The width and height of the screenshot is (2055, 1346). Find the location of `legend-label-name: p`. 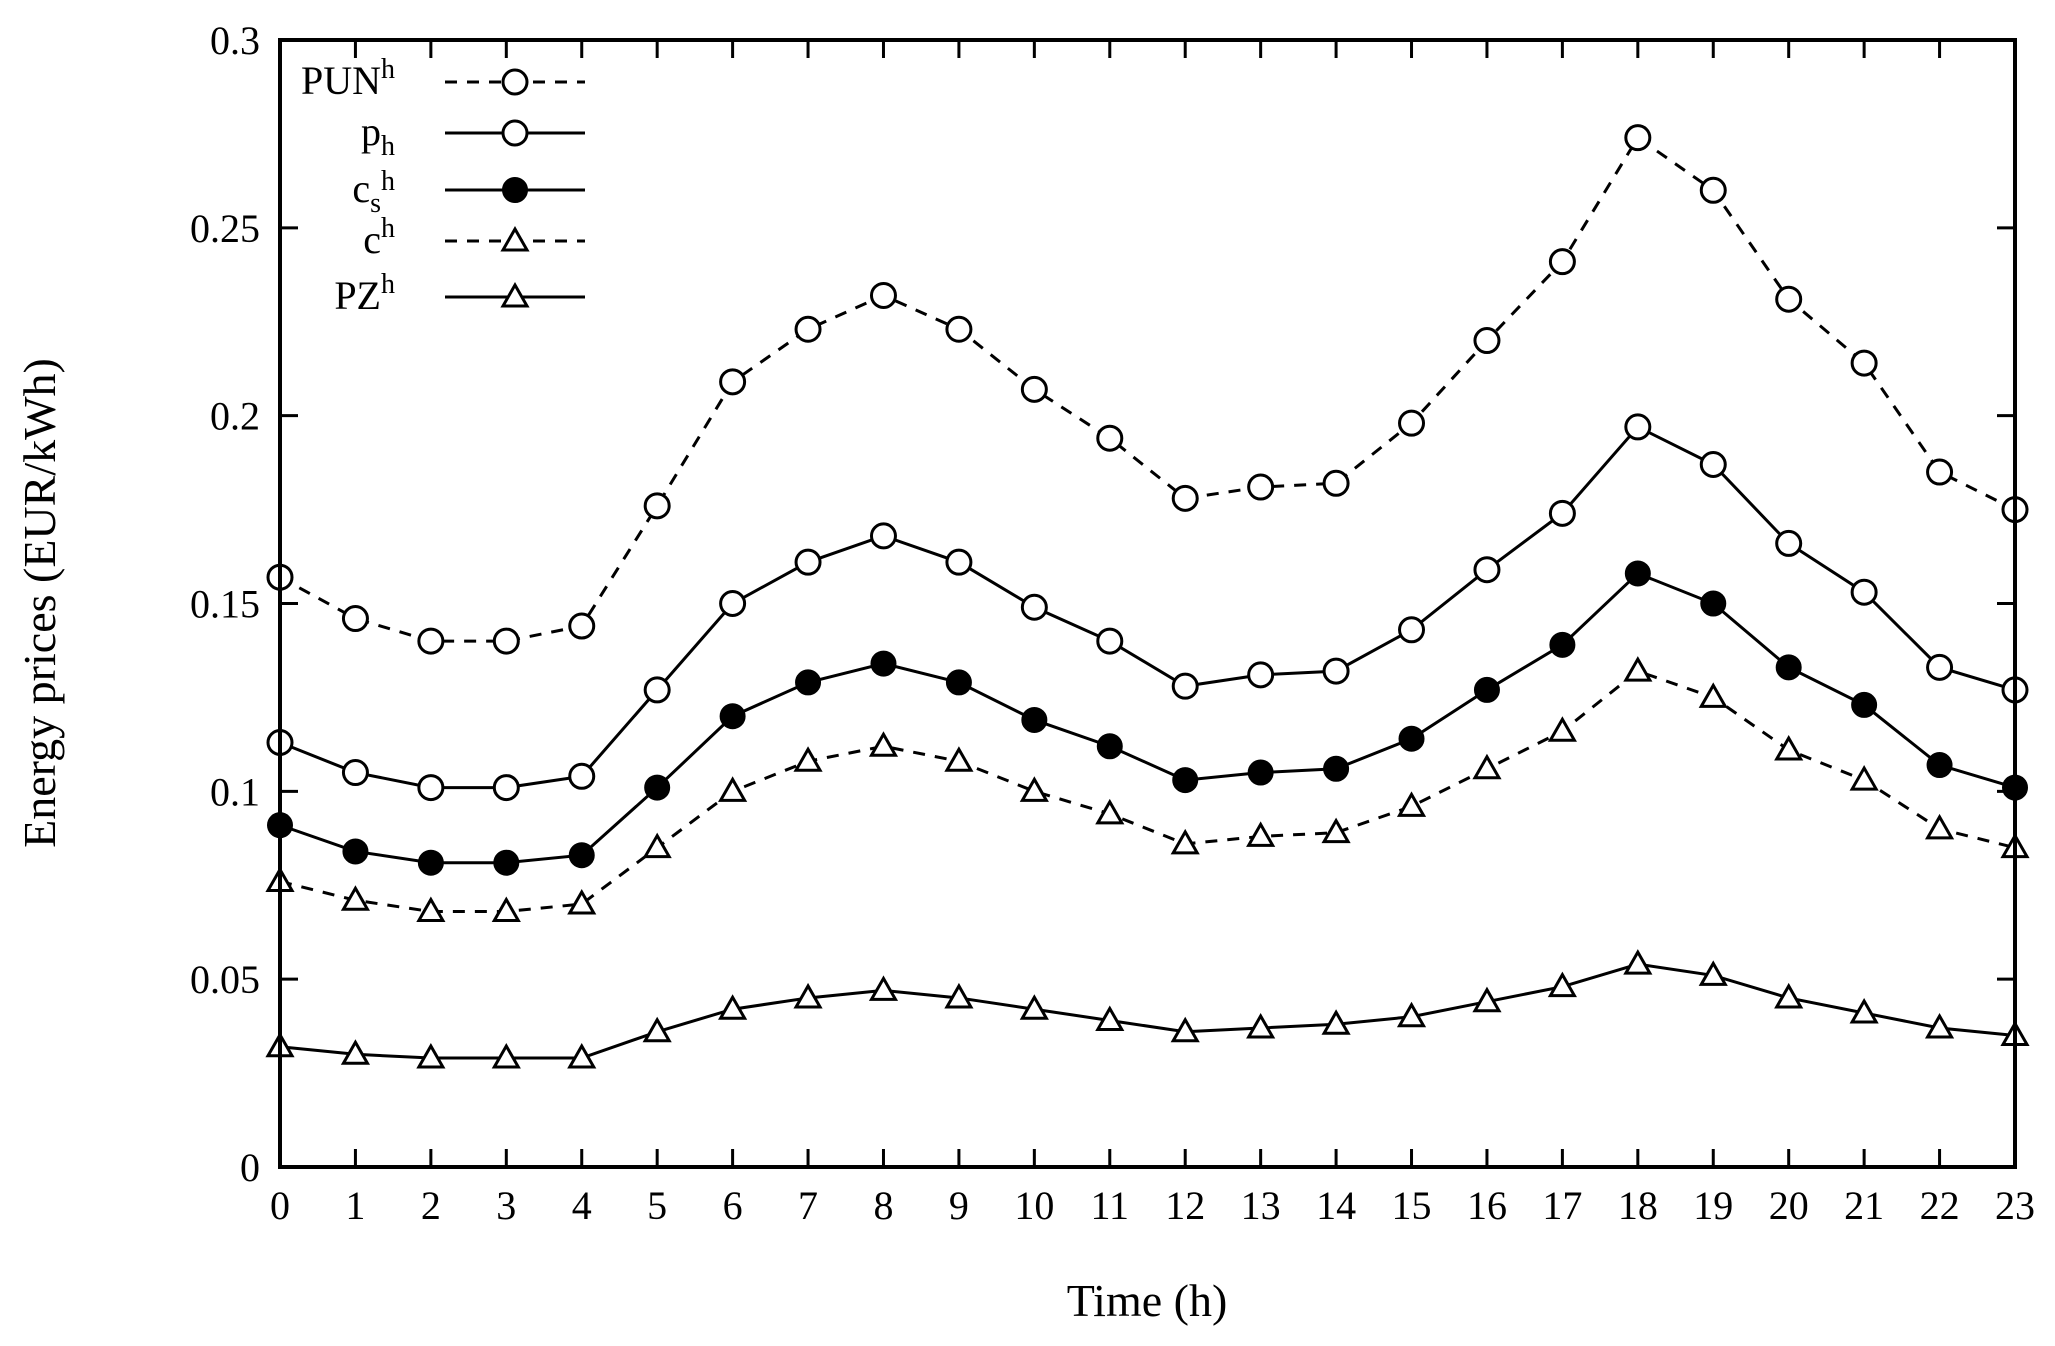

legend-label-name: p is located at coordinates (371, 131).